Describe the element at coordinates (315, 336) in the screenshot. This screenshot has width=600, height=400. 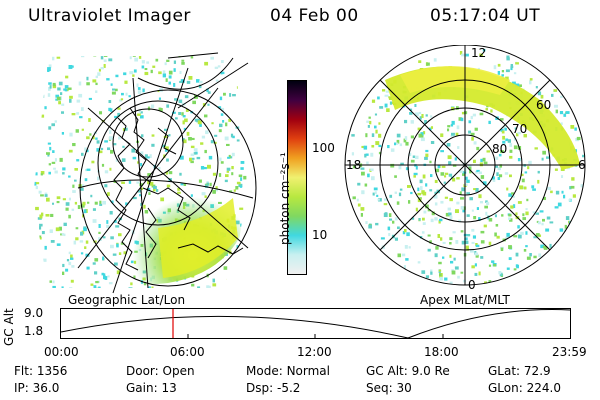
I see `altitude-time-ticks` at that location.